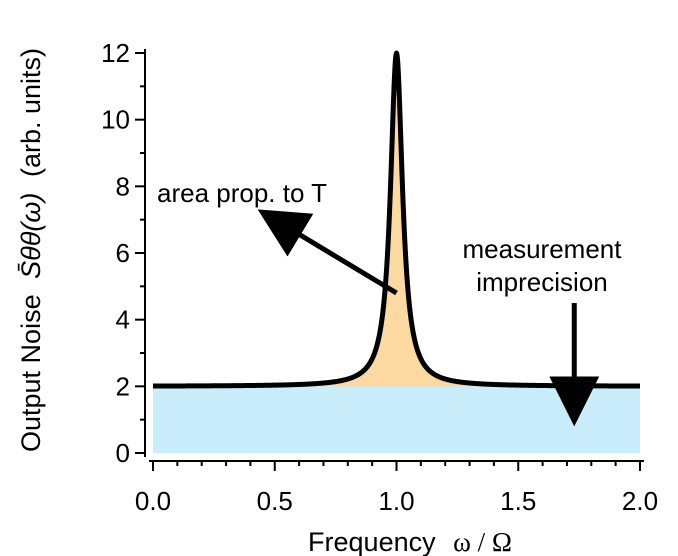 The width and height of the screenshot is (678, 556). Describe the element at coordinates (123, 320) in the screenshot. I see `y-tick-label: 4` at that location.